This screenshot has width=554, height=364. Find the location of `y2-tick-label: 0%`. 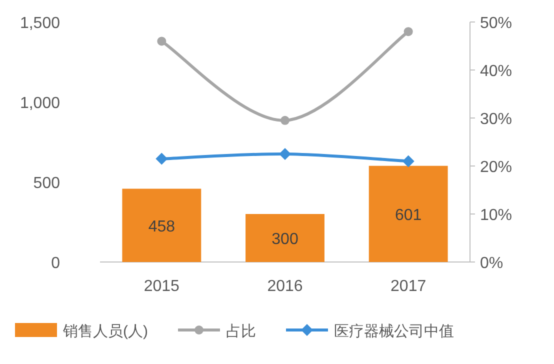

y2-tick-label: 0% is located at coordinates (492, 263).